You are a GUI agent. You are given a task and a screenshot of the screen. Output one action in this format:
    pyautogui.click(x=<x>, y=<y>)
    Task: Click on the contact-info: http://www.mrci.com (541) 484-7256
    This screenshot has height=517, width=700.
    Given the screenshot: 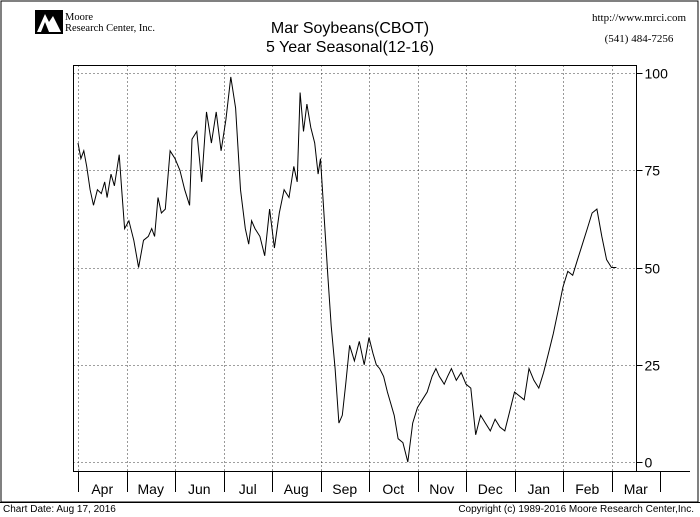 What is the action you would take?
    pyautogui.click(x=639, y=29)
    